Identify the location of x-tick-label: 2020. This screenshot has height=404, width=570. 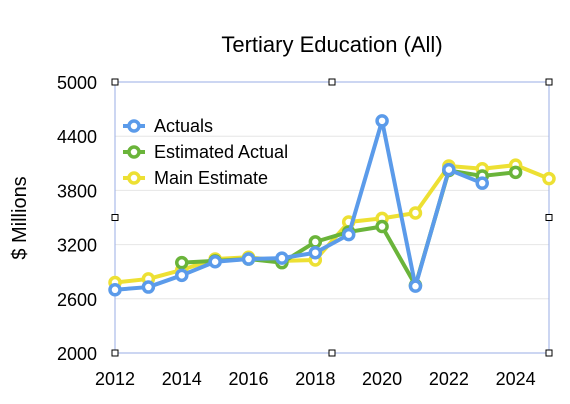
(382, 379).